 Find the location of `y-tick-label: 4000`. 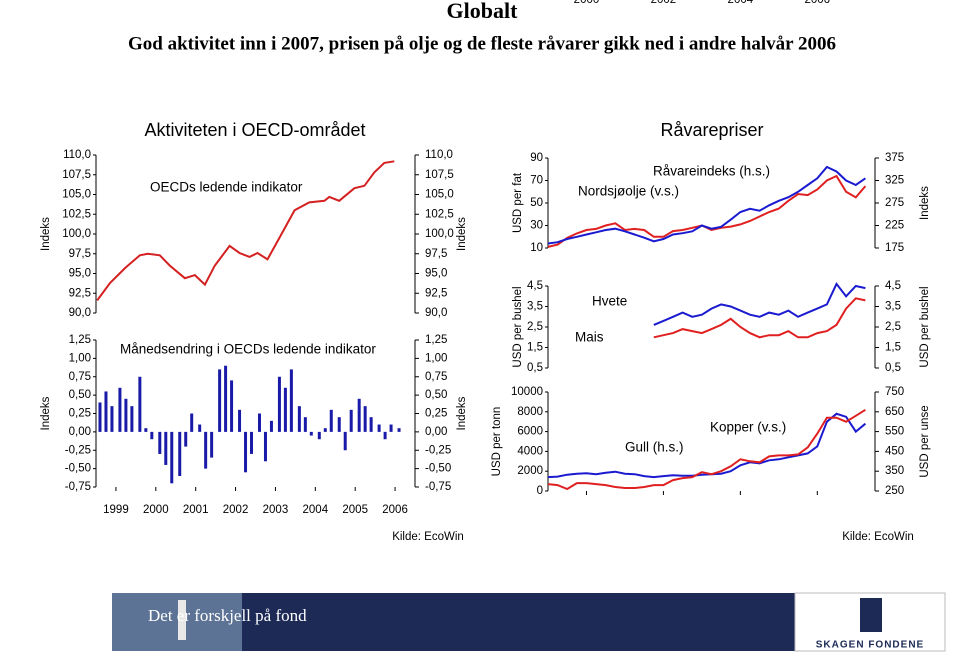

y-tick-label: 4000 is located at coordinates (530, 451).